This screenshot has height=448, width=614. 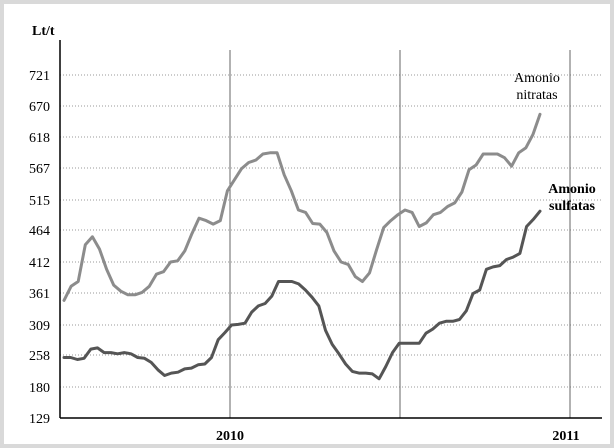 What do you see at coordinates (39, 76) in the screenshot?
I see `y-tick-label: 721` at bounding box center [39, 76].